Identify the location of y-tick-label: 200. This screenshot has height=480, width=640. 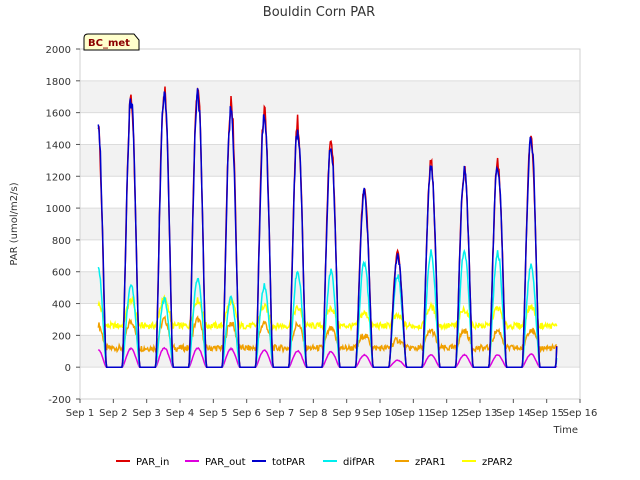
(61, 336).